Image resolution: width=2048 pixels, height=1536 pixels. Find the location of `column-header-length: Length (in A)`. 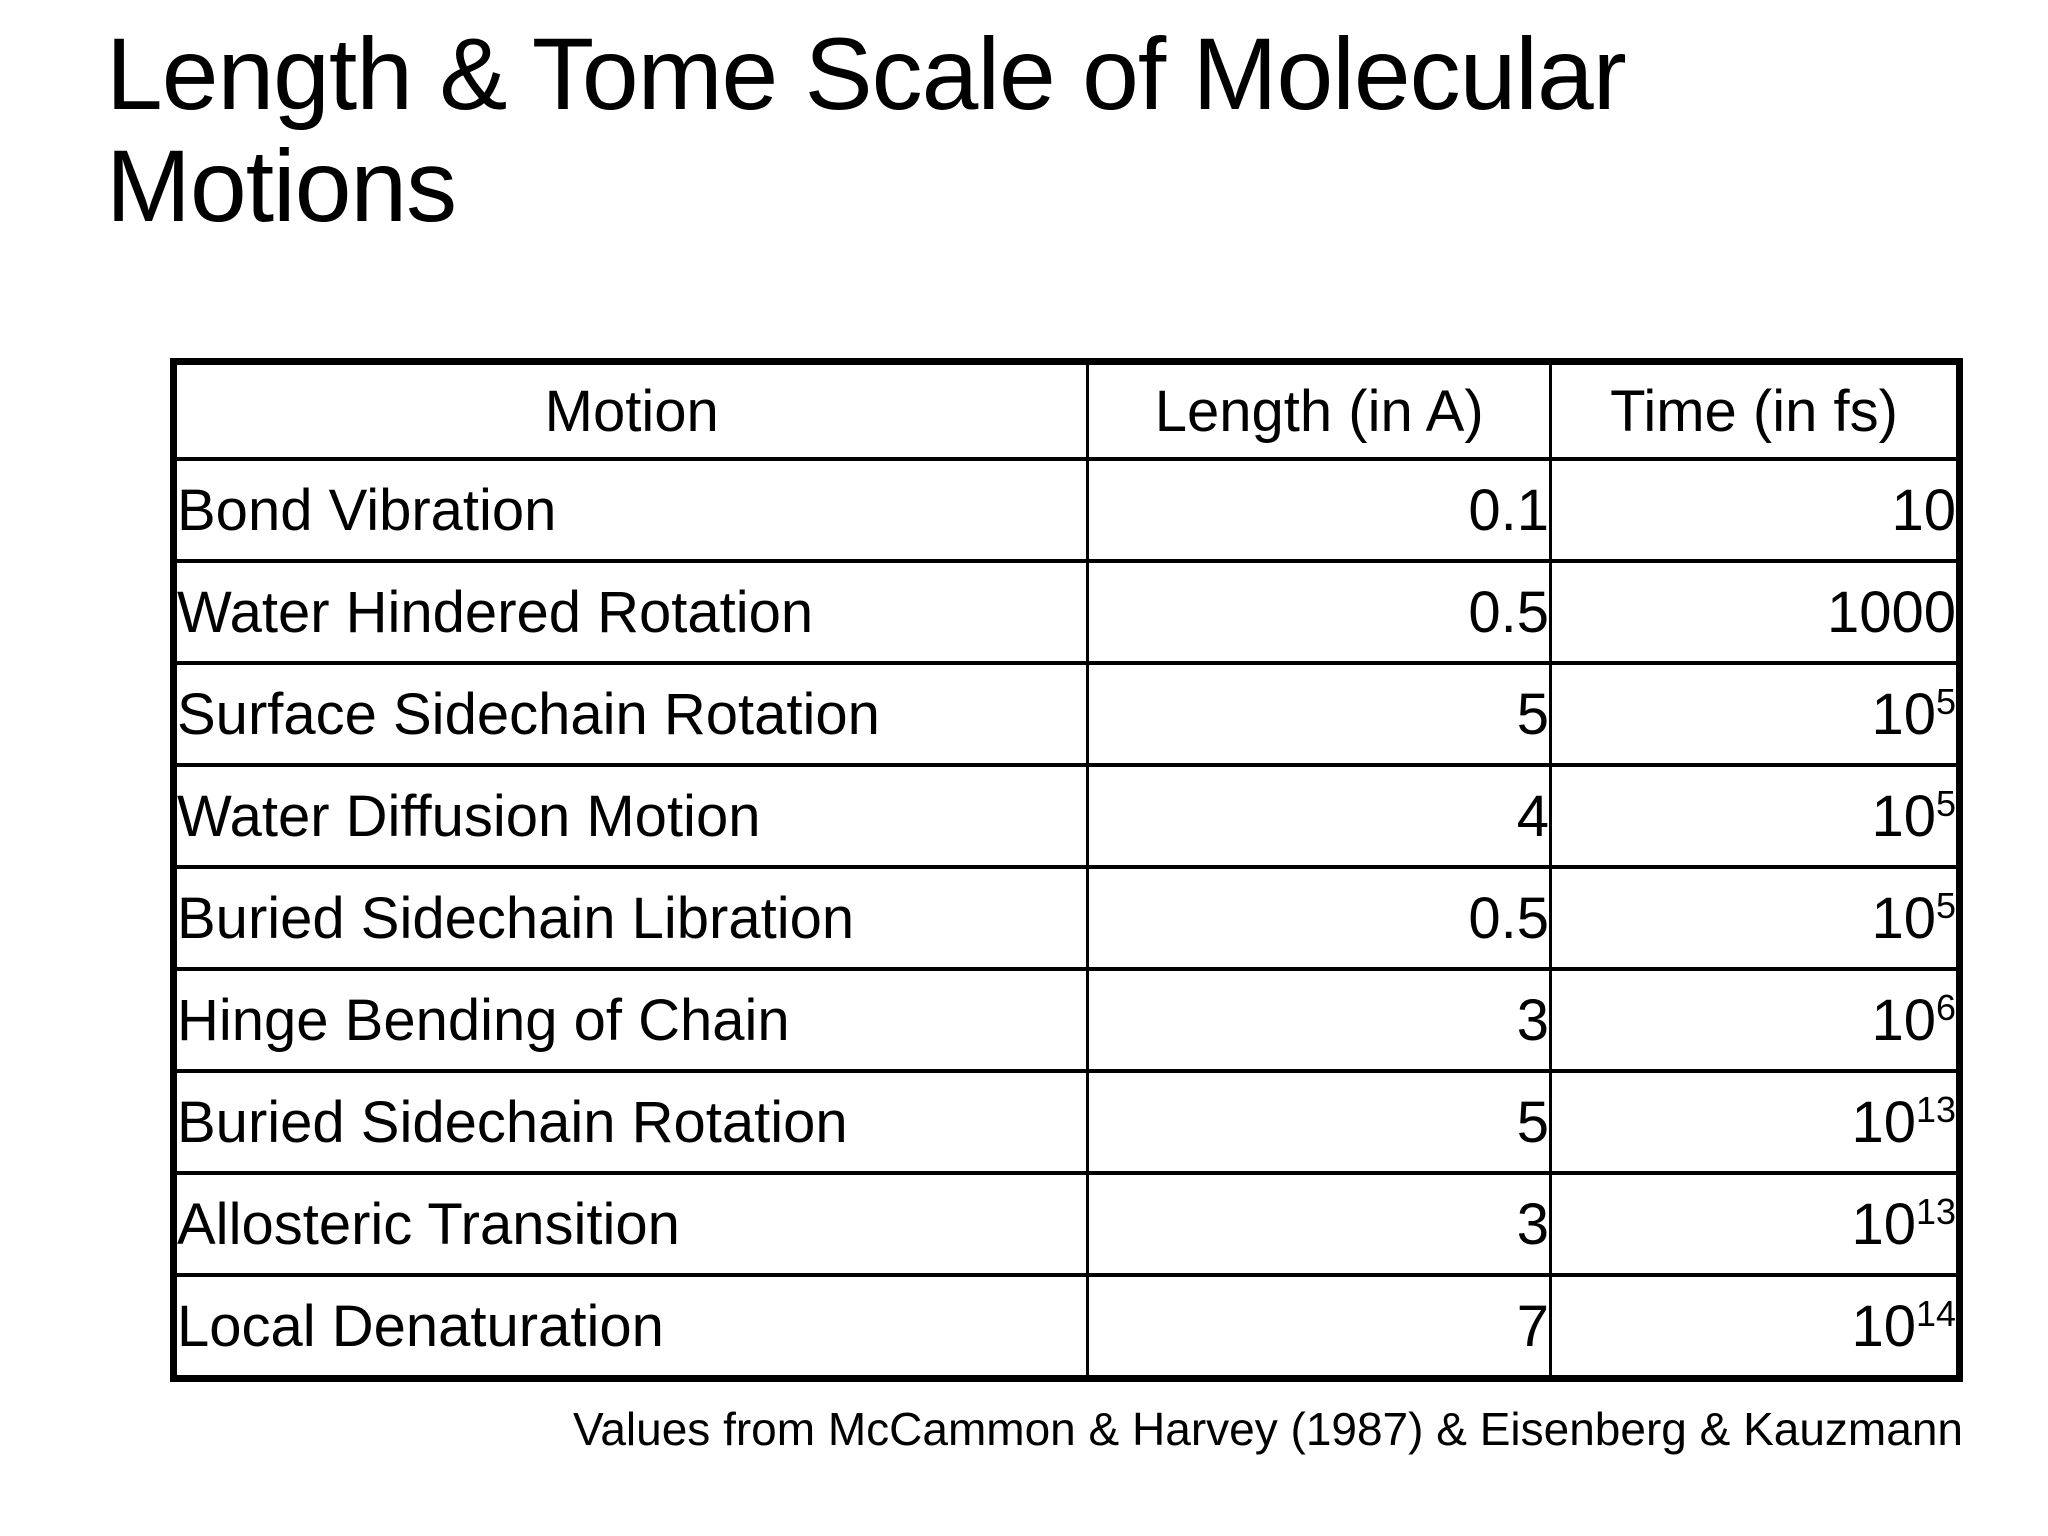

column-header-length: Length (in A) is located at coordinates (1319, 410).